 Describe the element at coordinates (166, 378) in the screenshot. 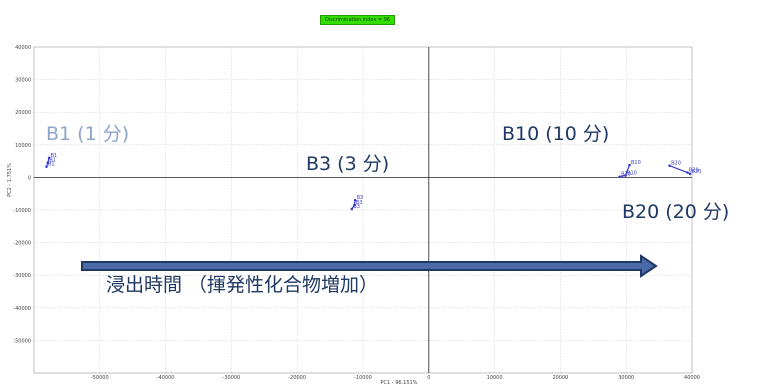

I see `x-tick-label: -40000` at that location.